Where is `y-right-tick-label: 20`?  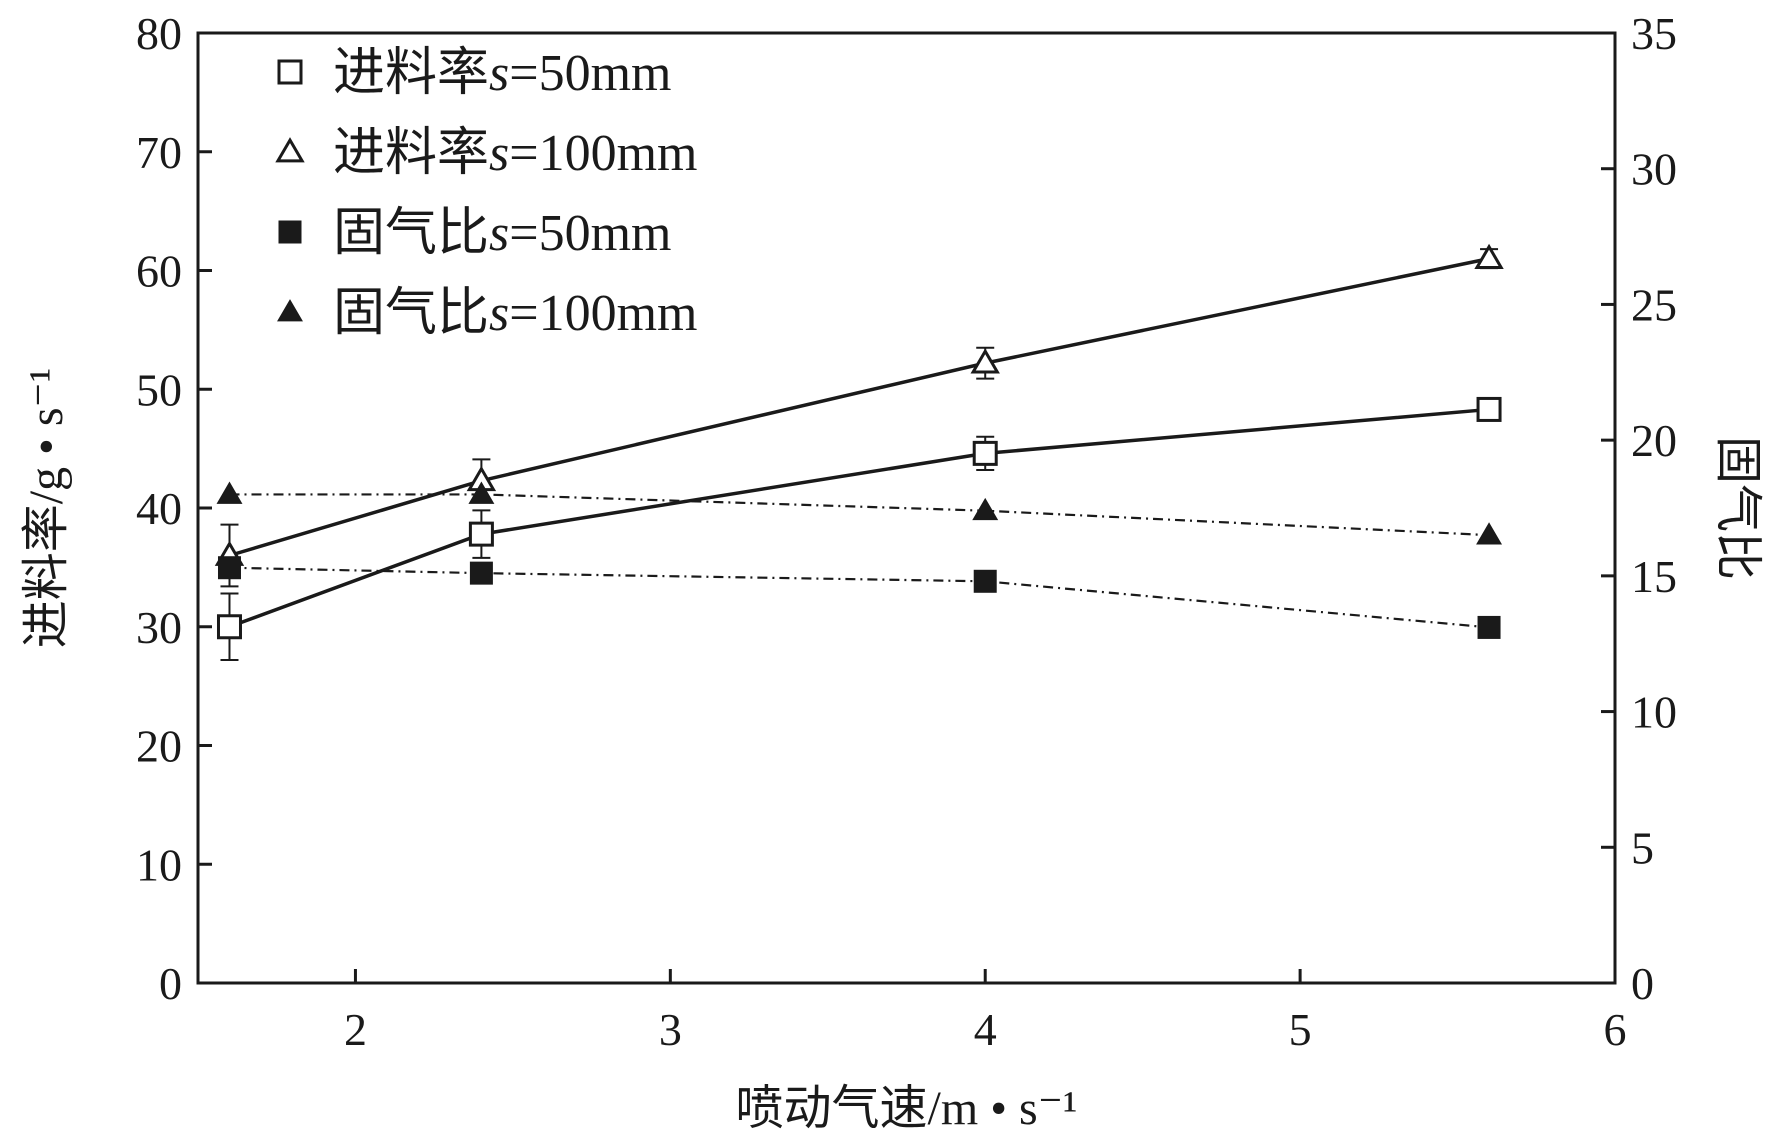 y-right-tick-label: 20 is located at coordinates (1654, 440).